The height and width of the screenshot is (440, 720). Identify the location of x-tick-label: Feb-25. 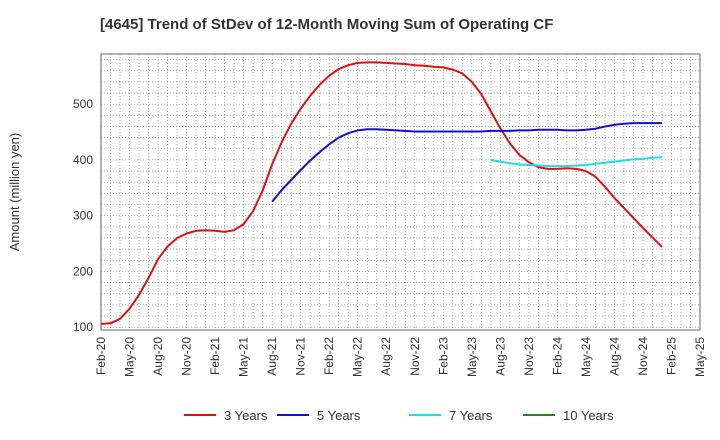
(671, 356).